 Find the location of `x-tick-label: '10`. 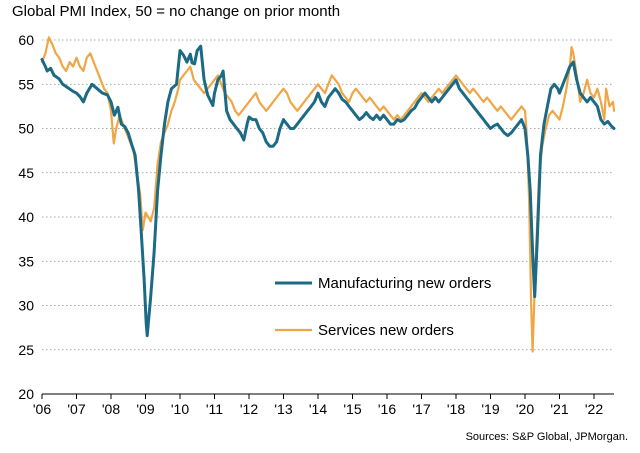

x-tick-label: '10 is located at coordinates (180, 409).